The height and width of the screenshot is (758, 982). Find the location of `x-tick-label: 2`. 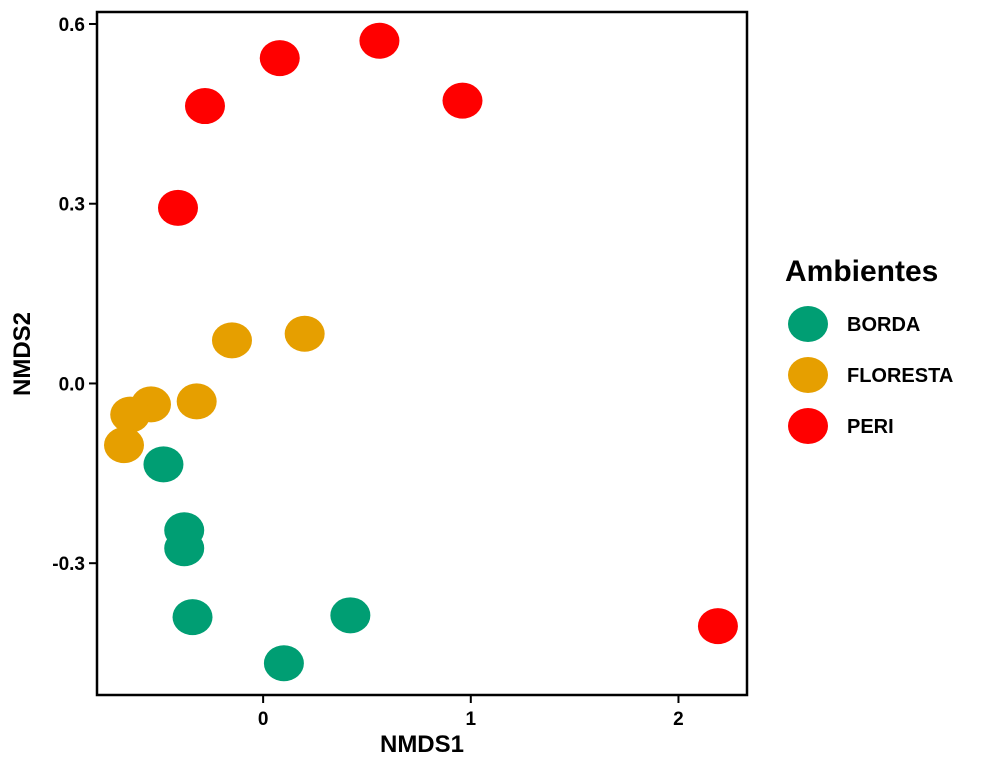

x-tick-label: 2 is located at coordinates (678, 719).